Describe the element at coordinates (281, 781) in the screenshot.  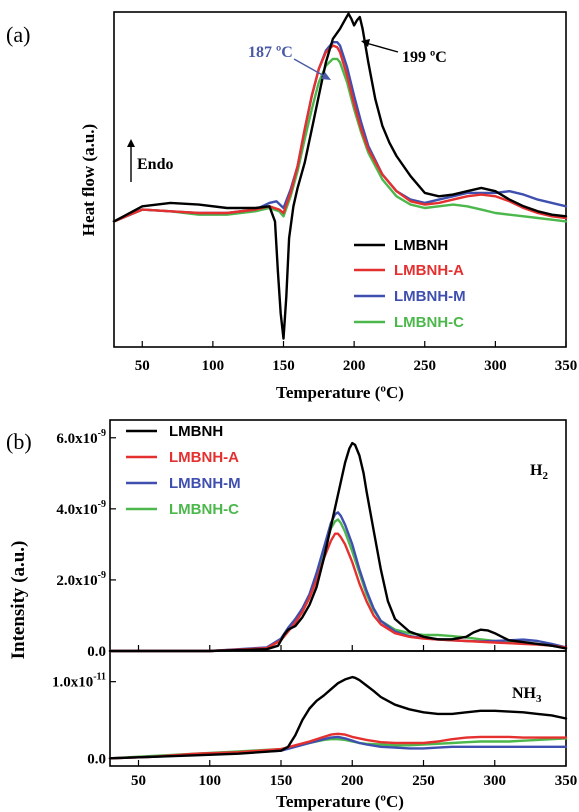
I see `x-tick-label-b-150: 150` at that location.